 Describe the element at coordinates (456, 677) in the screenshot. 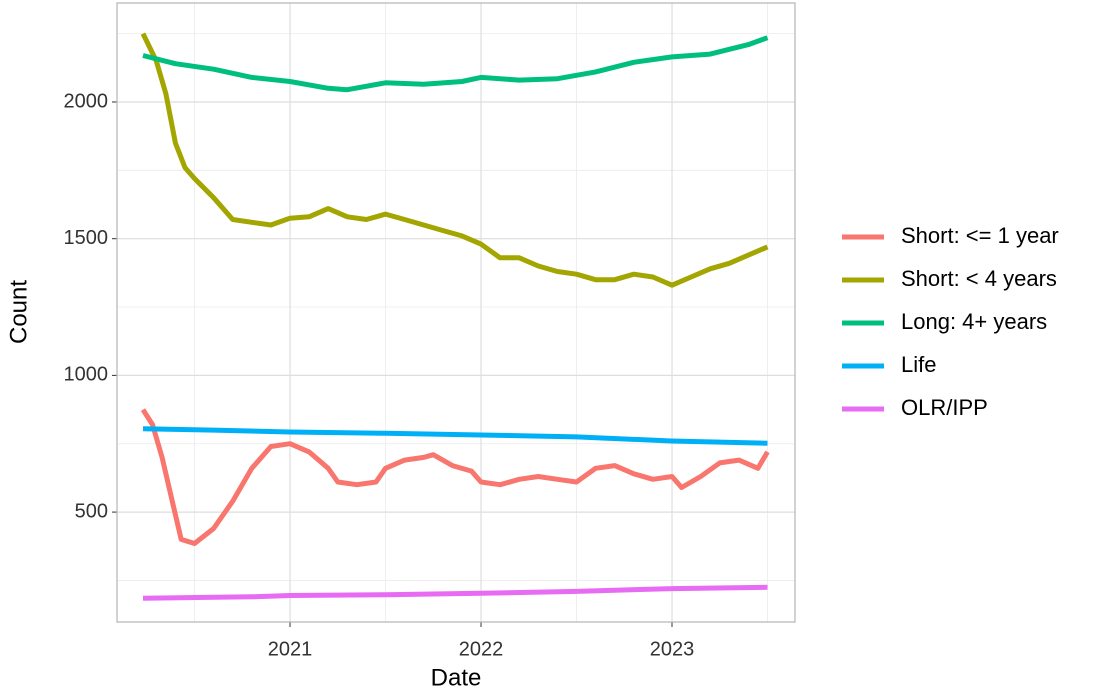

I see `x-axis-title: Date` at that location.